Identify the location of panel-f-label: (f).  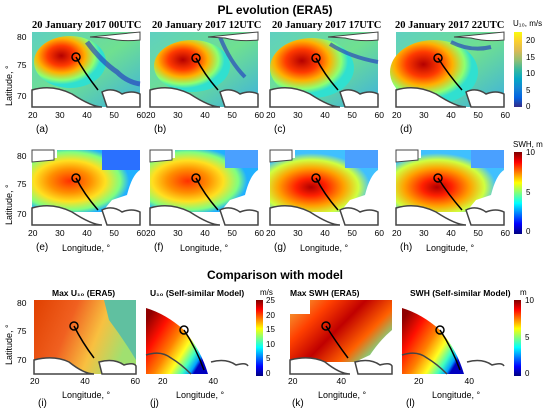
(159, 247).